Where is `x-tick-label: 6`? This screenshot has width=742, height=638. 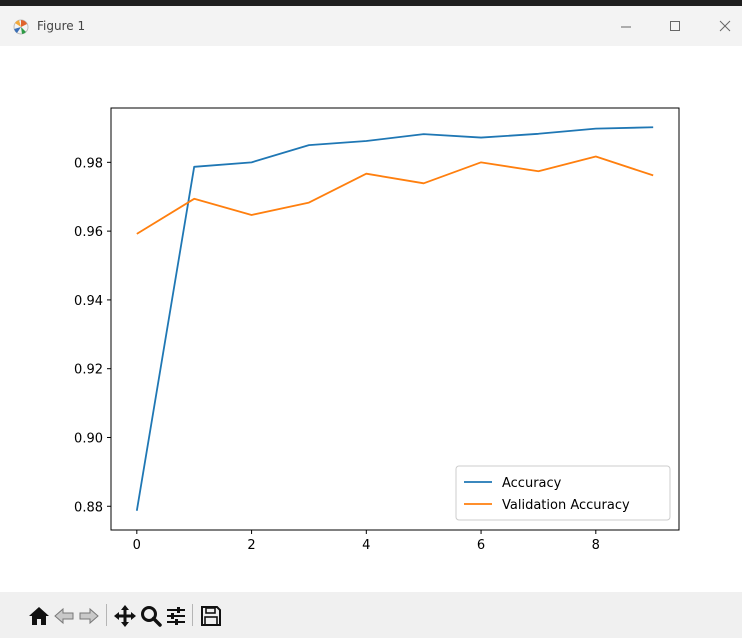 x-tick-label: 6 is located at coordinates (481, 545).